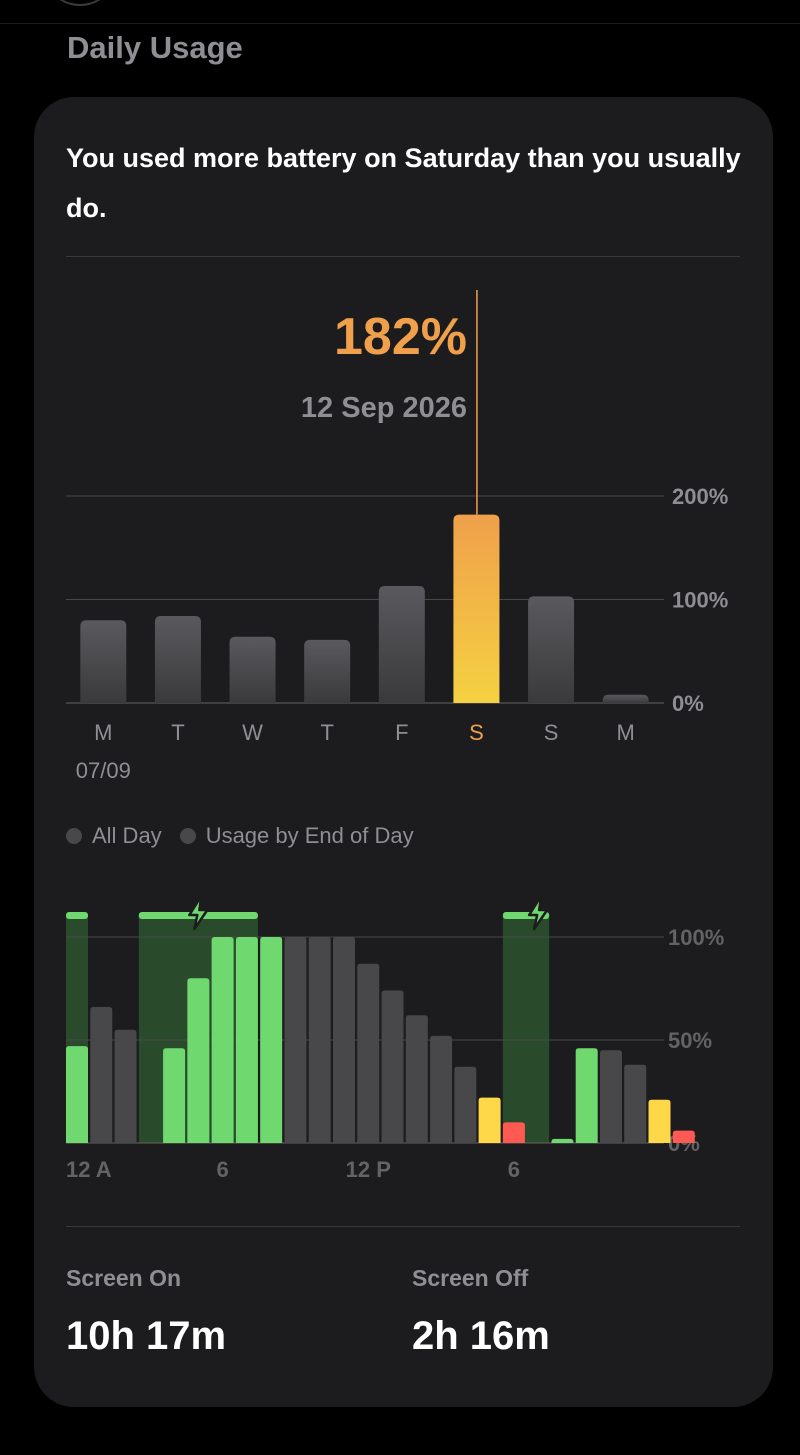  I want to click on legend-label: All Day, so click(127, 835).